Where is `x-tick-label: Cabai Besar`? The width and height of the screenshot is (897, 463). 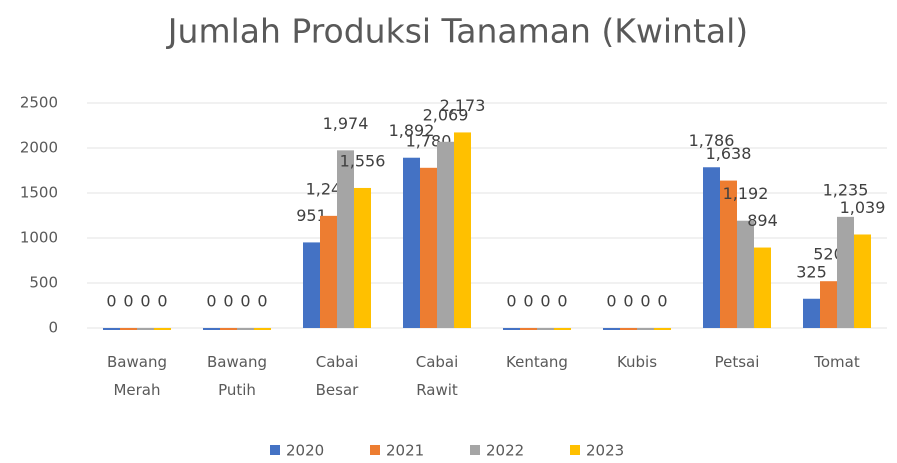
x-tick-label: Cabai Besar is located at coordinates (338, 376).